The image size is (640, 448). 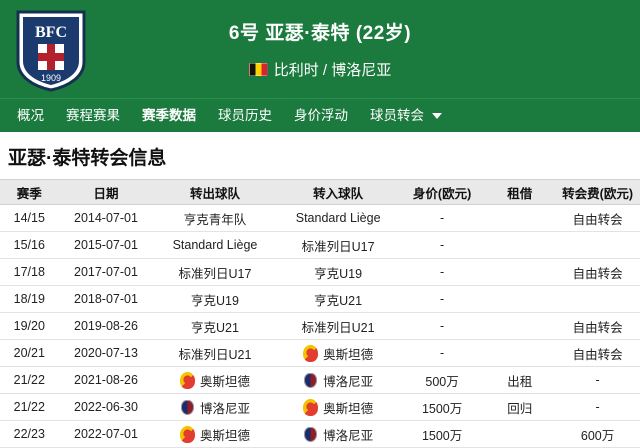 I want to click on cell-from-club: 博洛尼亚, so click(x=215, y=407).